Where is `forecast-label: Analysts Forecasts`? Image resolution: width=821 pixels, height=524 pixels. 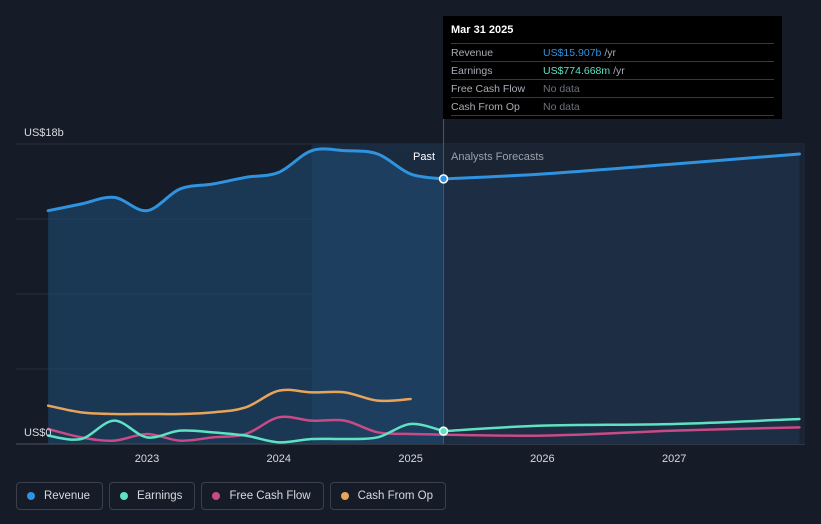
forecast-label: Analysts Forecasts is located at coordinates (497, 157).